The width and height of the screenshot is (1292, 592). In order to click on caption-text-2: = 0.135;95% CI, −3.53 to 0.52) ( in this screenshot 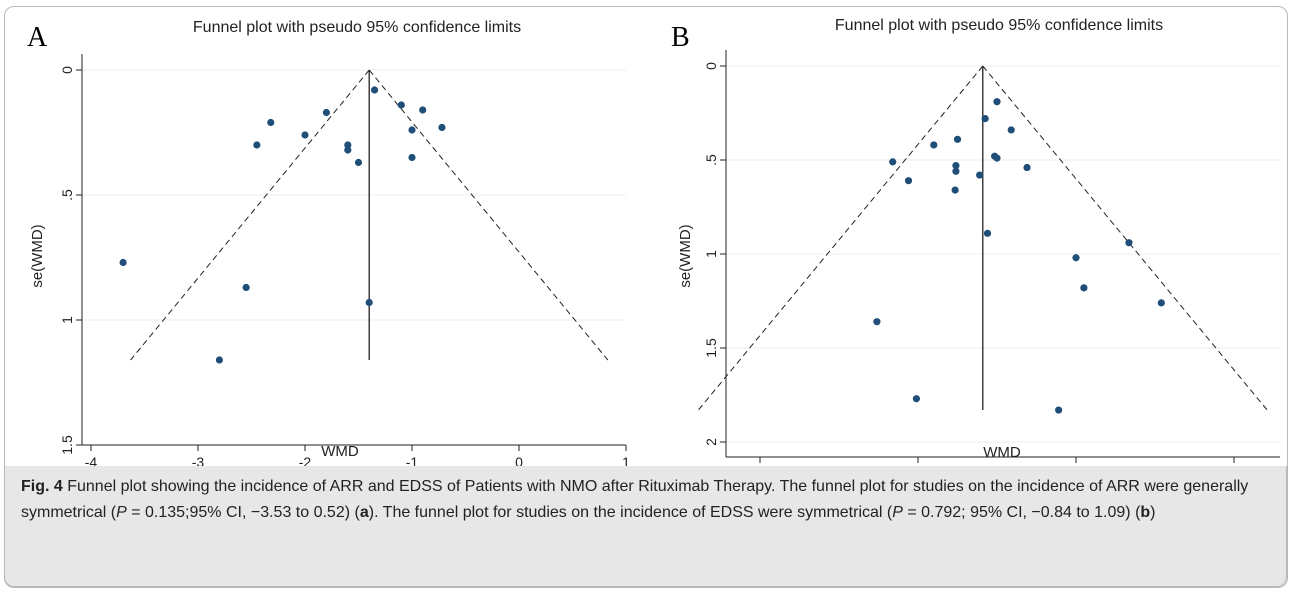, I will do `click(243, 512)`.